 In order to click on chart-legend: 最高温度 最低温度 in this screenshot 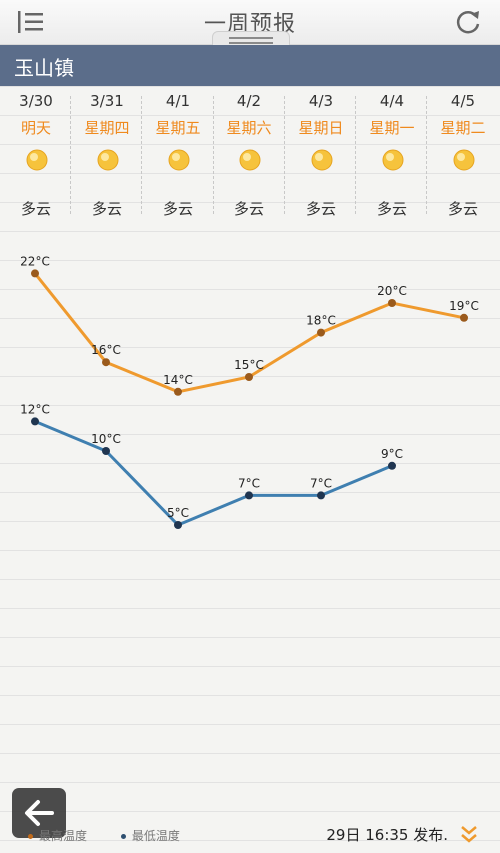, I will do `click(119, 835)`.